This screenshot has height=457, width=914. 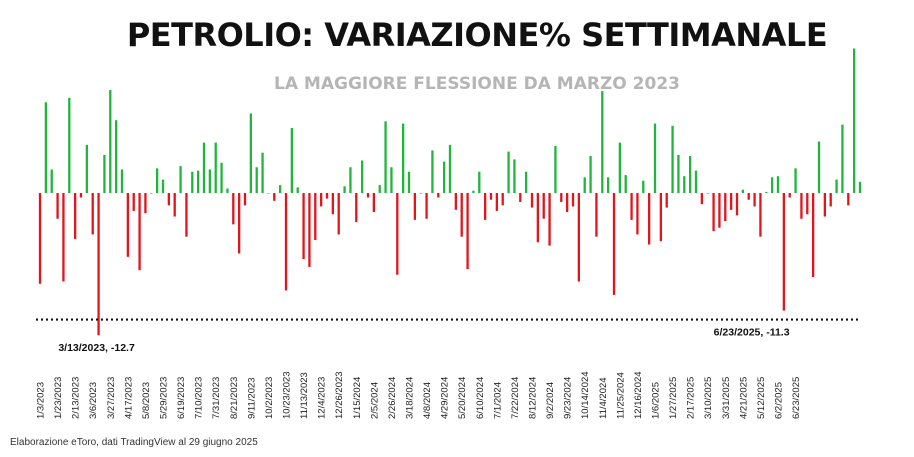 I want to click on x-tick-label: 7/22/2024, so click(x=515, y=398).